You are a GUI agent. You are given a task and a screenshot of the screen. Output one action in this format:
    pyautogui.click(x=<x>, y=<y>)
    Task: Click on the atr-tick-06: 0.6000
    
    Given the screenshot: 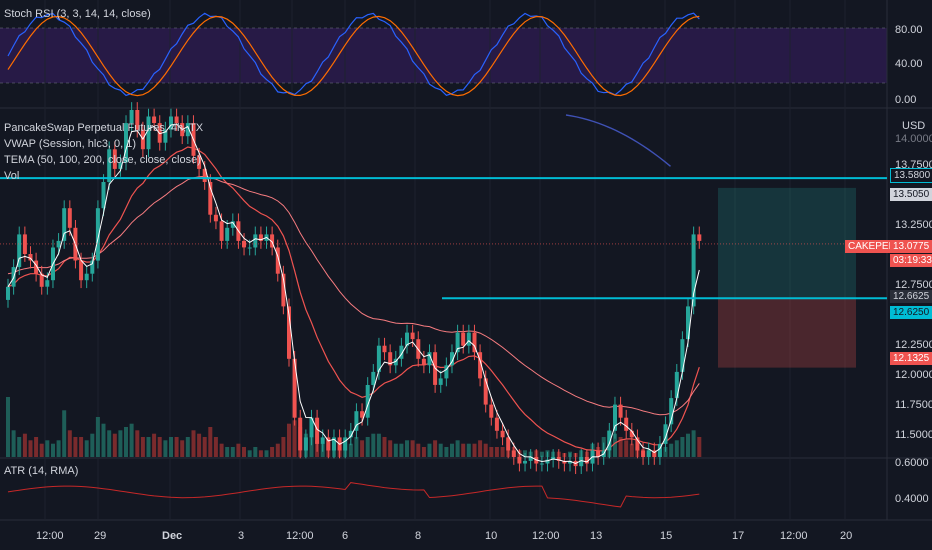 What is the action you would take?
    pyautogui.click(x=912, y=463)
    